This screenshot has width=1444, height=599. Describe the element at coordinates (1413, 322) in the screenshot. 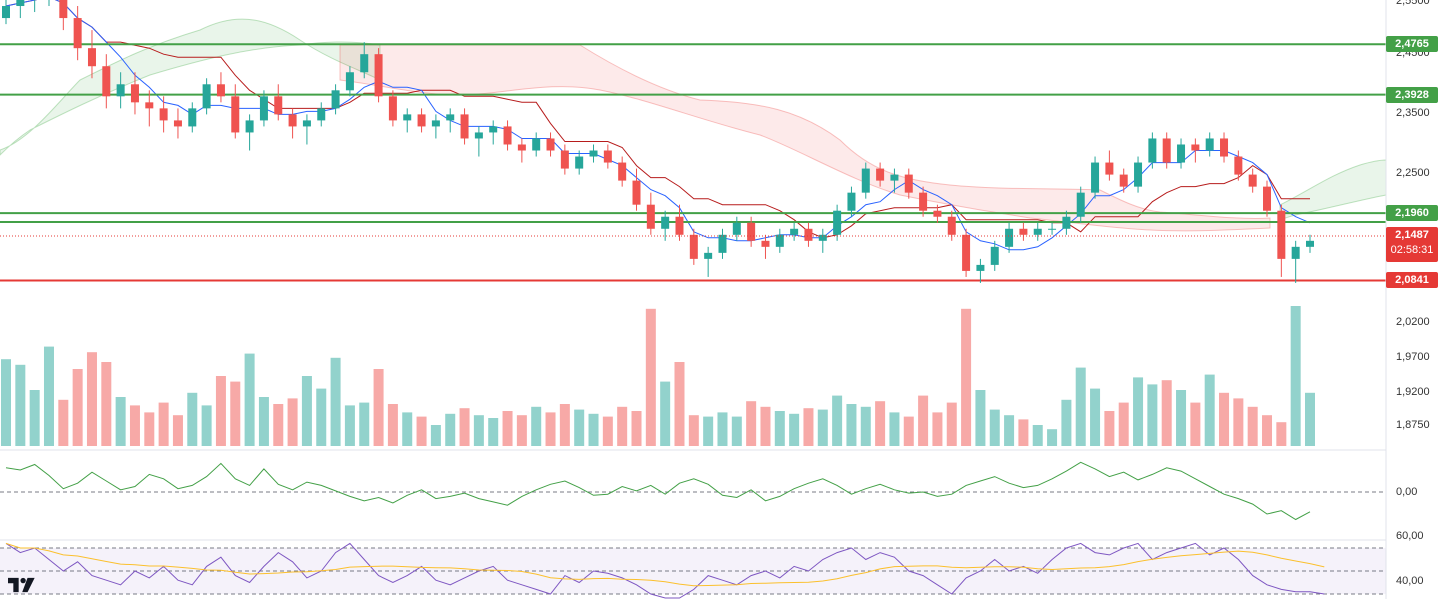

I see `price-tick-3: 2,0200` at that location.